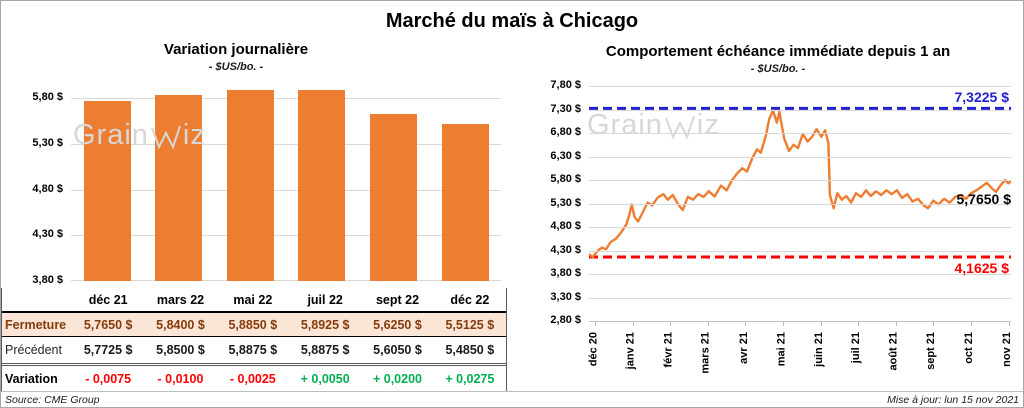 This screenshot has width=1024, height=408. What do you see at coordinates (397, 350) in the screenshot?
I see `table-cell: 5,6050 $` at bounding box center [397, 350].